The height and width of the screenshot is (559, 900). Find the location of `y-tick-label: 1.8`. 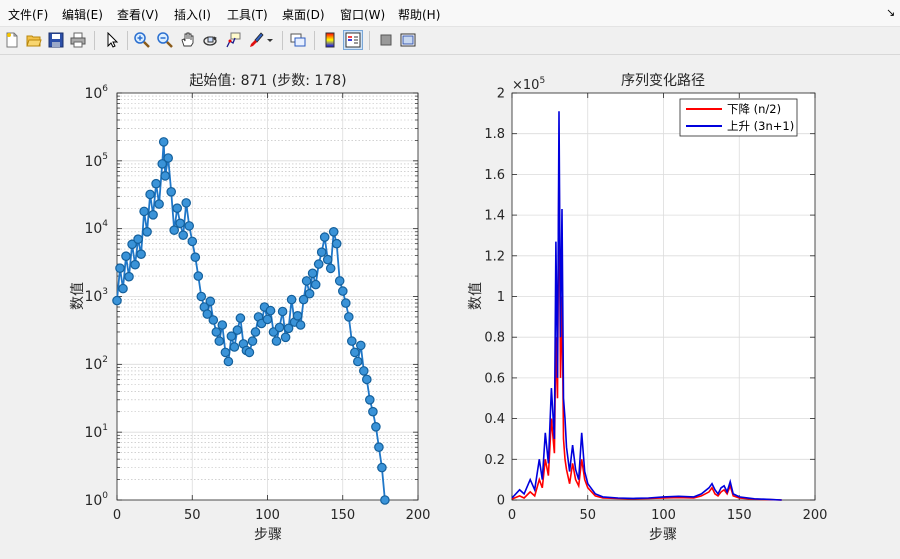

y-tick-label: 1.8 is located at coordinates (494, 134).